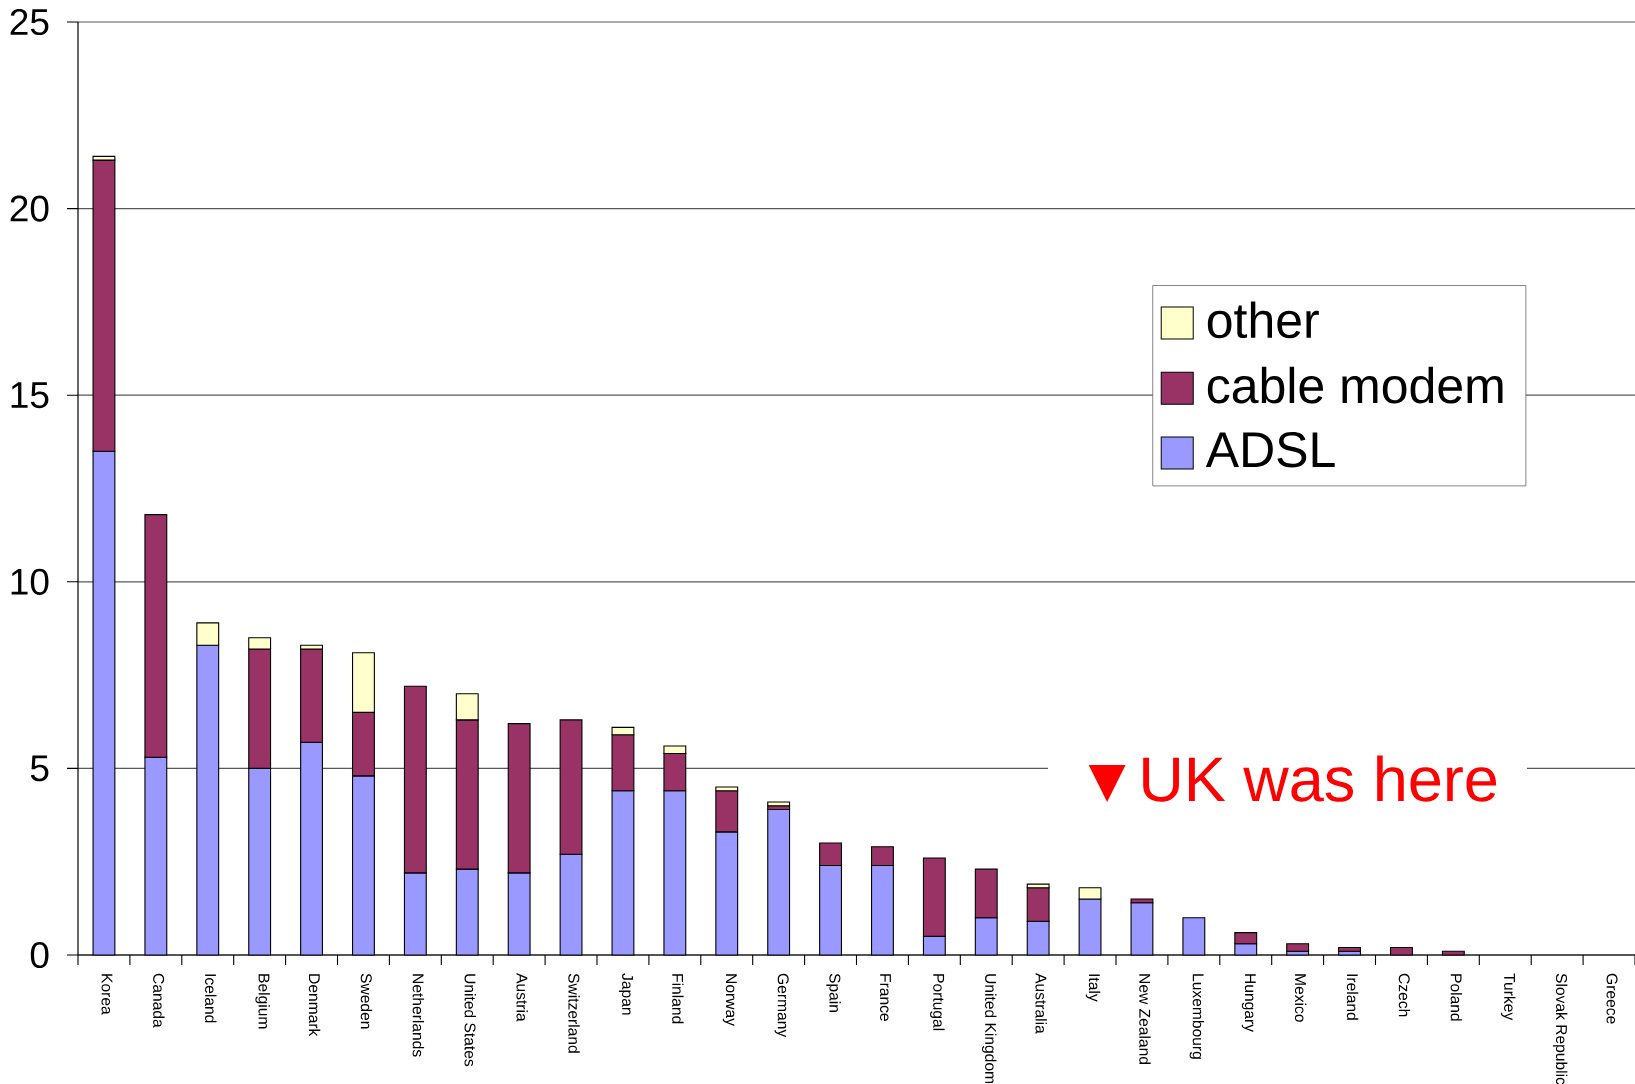 This screenshot has width=1635, height=1084. Describe the element at coordinates (937, 1002) in the screenshot. I see `x-tick-label: Portugal` at that location.